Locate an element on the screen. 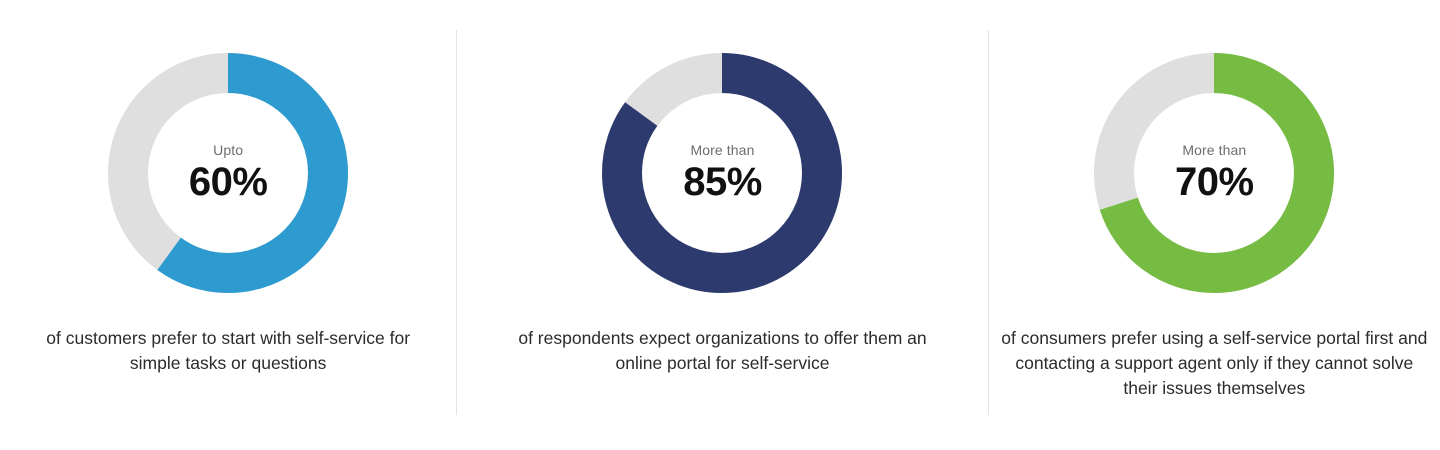  donut-chart-1: Upto 60% is located at coordinates (228, 173).